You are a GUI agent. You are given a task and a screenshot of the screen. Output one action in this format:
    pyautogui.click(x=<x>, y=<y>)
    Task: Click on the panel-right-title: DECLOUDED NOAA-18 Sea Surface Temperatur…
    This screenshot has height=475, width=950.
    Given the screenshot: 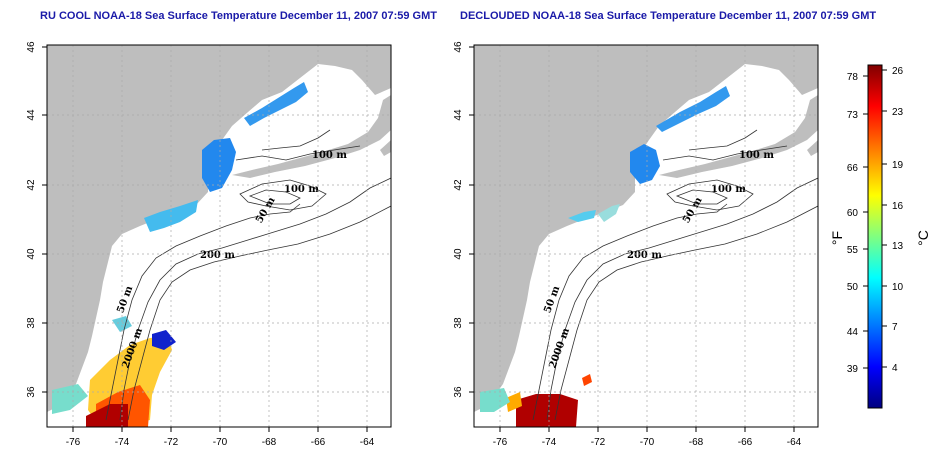 What is the action you would take?
    pyautogui.click(x=668, y=16)
    